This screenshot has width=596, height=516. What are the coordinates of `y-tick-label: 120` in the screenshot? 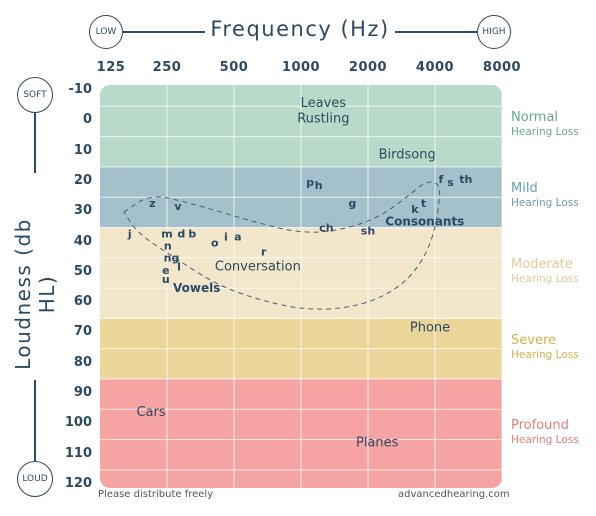 It's located at (78, 483).